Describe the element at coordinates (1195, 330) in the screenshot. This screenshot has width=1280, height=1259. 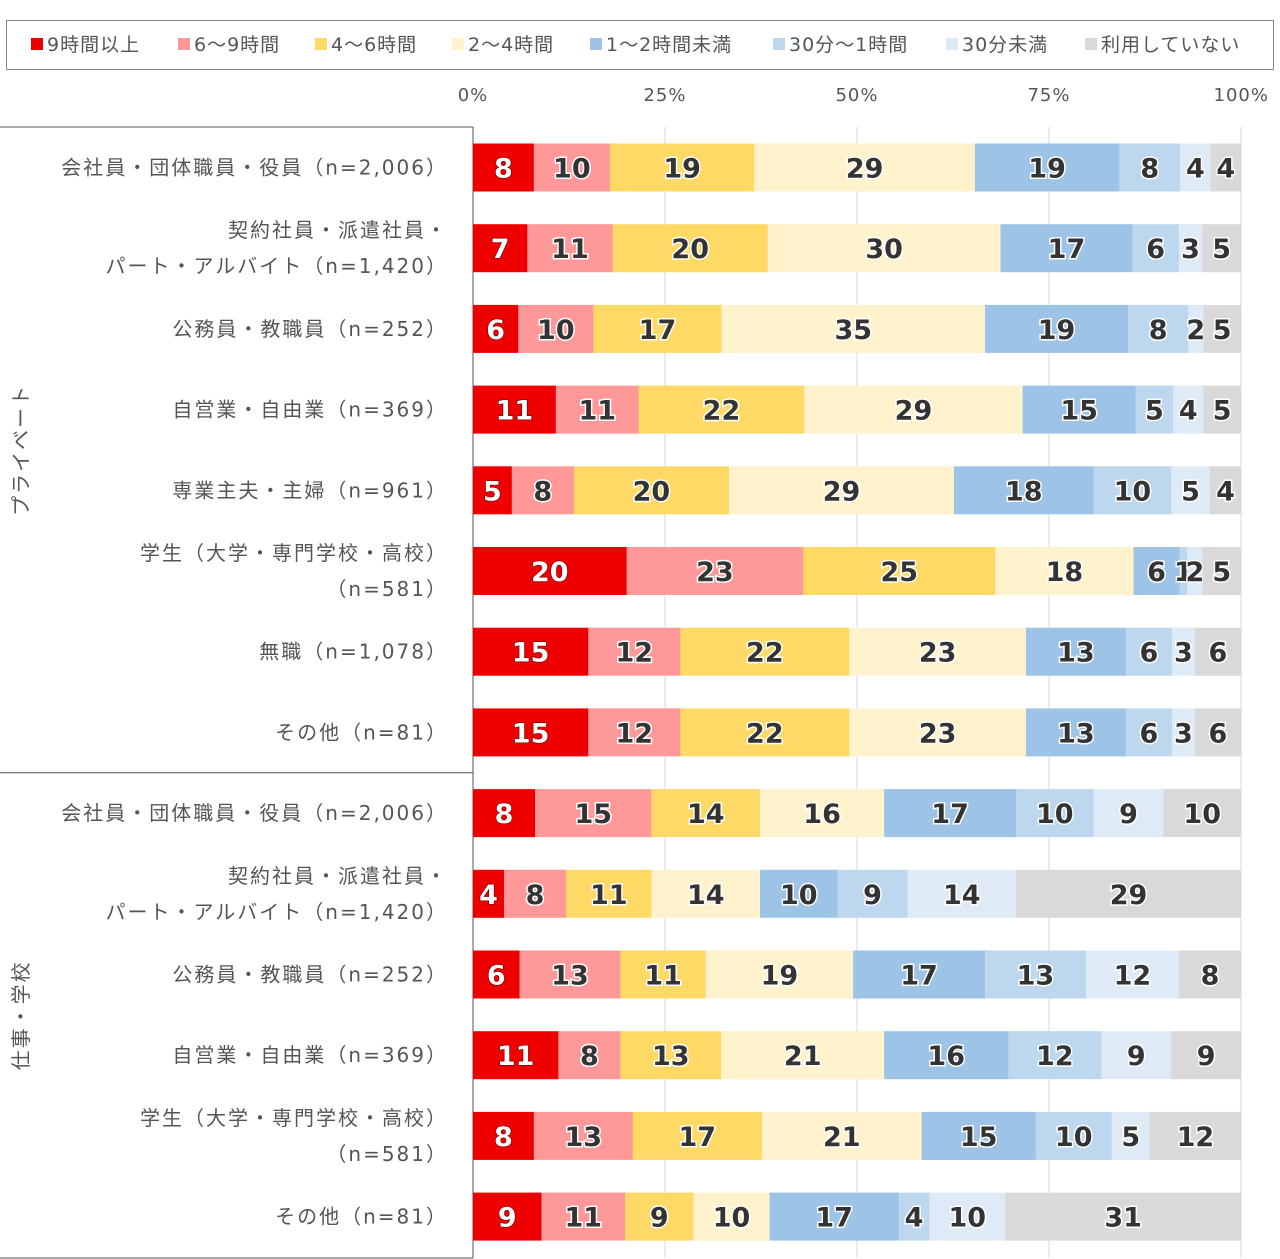
I see `data-label: 2` at that location.